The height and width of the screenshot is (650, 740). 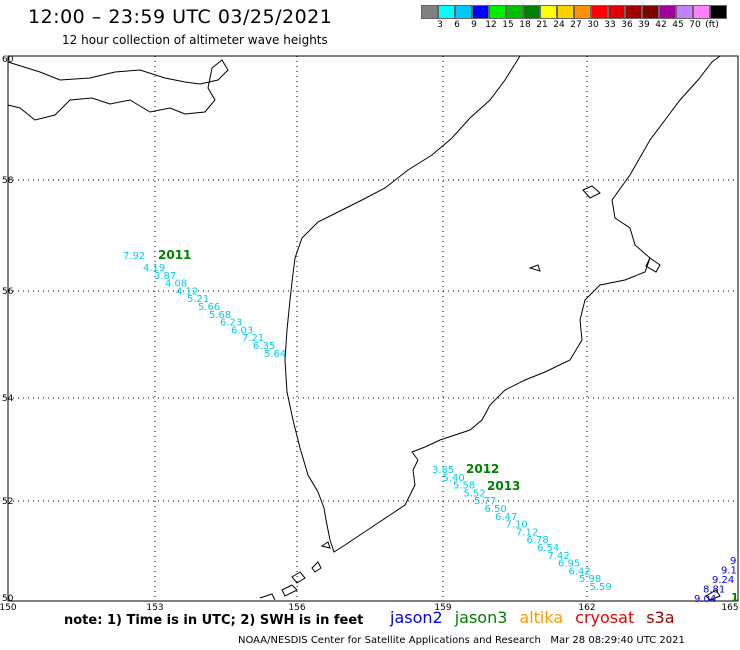 I want to click on wave-height-value: 6.03, so click(x=242, y=330).